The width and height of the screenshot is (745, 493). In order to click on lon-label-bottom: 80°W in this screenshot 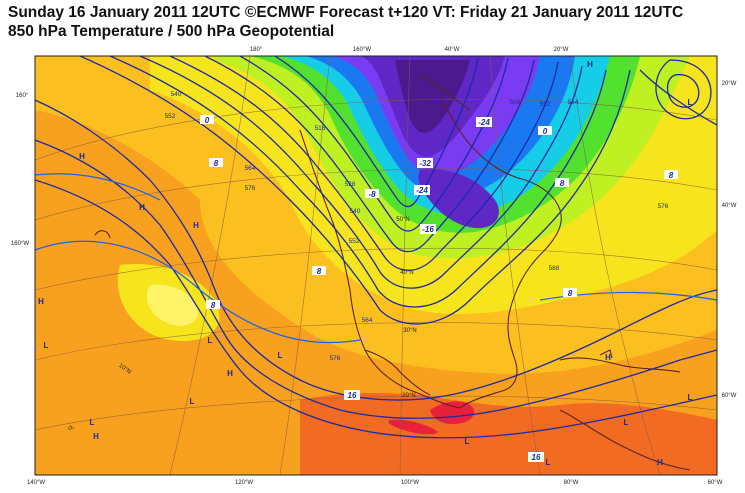, I will do `click(571, 483)`.